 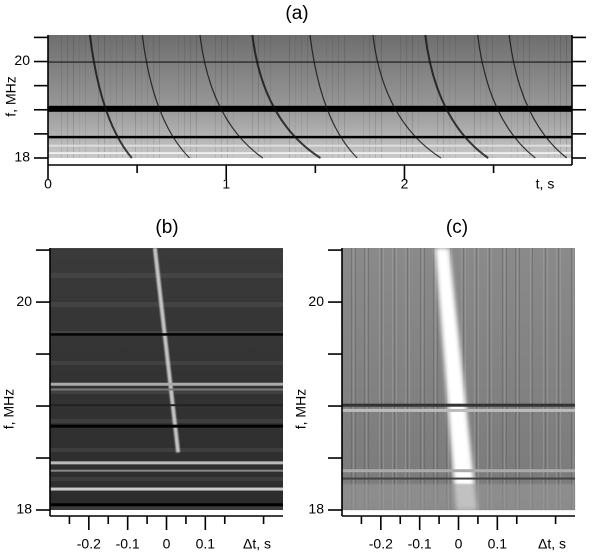 I want to click on x-tick-label: -0.2, so click(x=89, y=544).